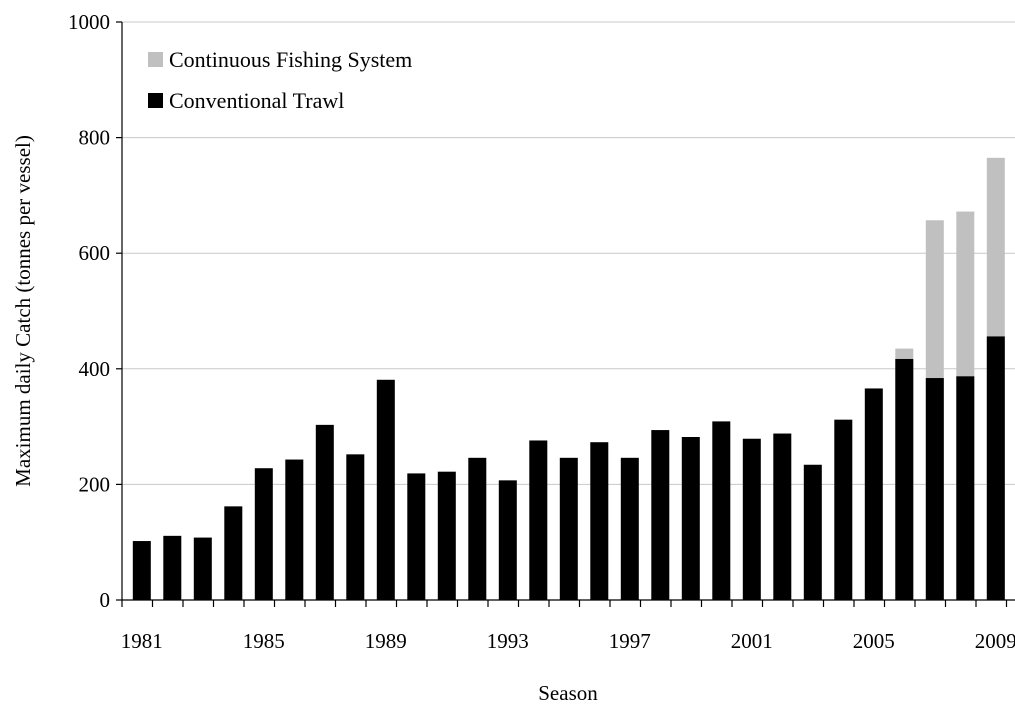 Image resolution: width=1015 pixels, height=706 pixels. What do you see at coordinates (538, 520) in the screenshot?
I see `bar-conventional-trawl-1994` at bounding box center [538, 520].